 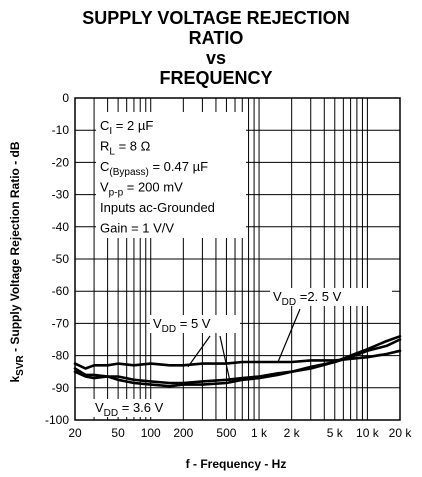 I want to click on plot-curves, so click(x=237, y=361).